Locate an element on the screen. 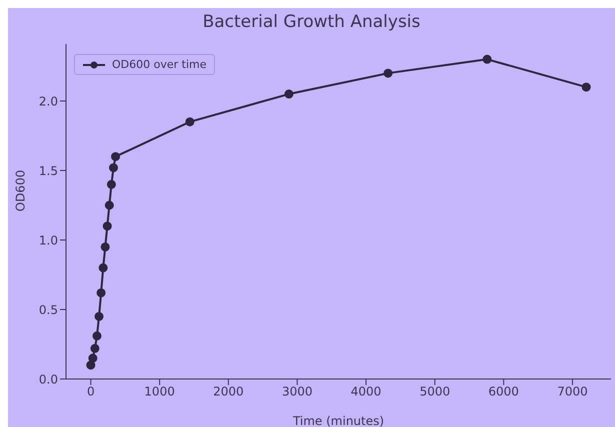 The width and height of the screenshot is (615, 427). y-tick-label: 1.0 is located at coordinates (48, 240).